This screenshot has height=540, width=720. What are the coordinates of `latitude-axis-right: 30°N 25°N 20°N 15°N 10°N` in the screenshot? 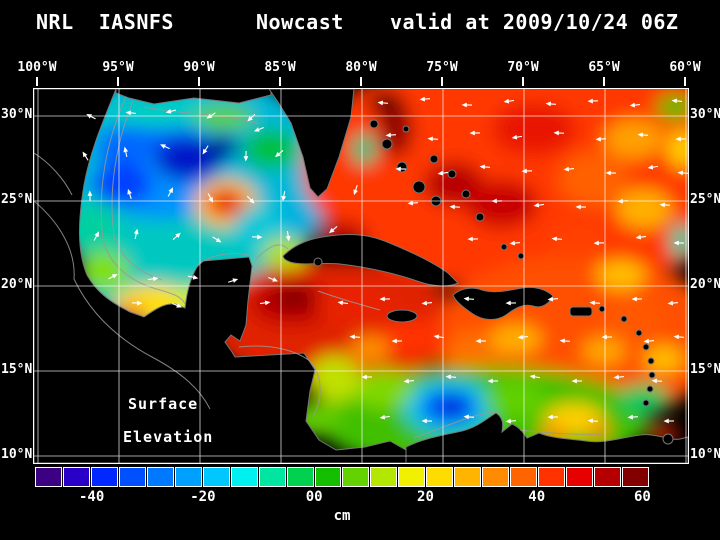 It's located at (705, 270).